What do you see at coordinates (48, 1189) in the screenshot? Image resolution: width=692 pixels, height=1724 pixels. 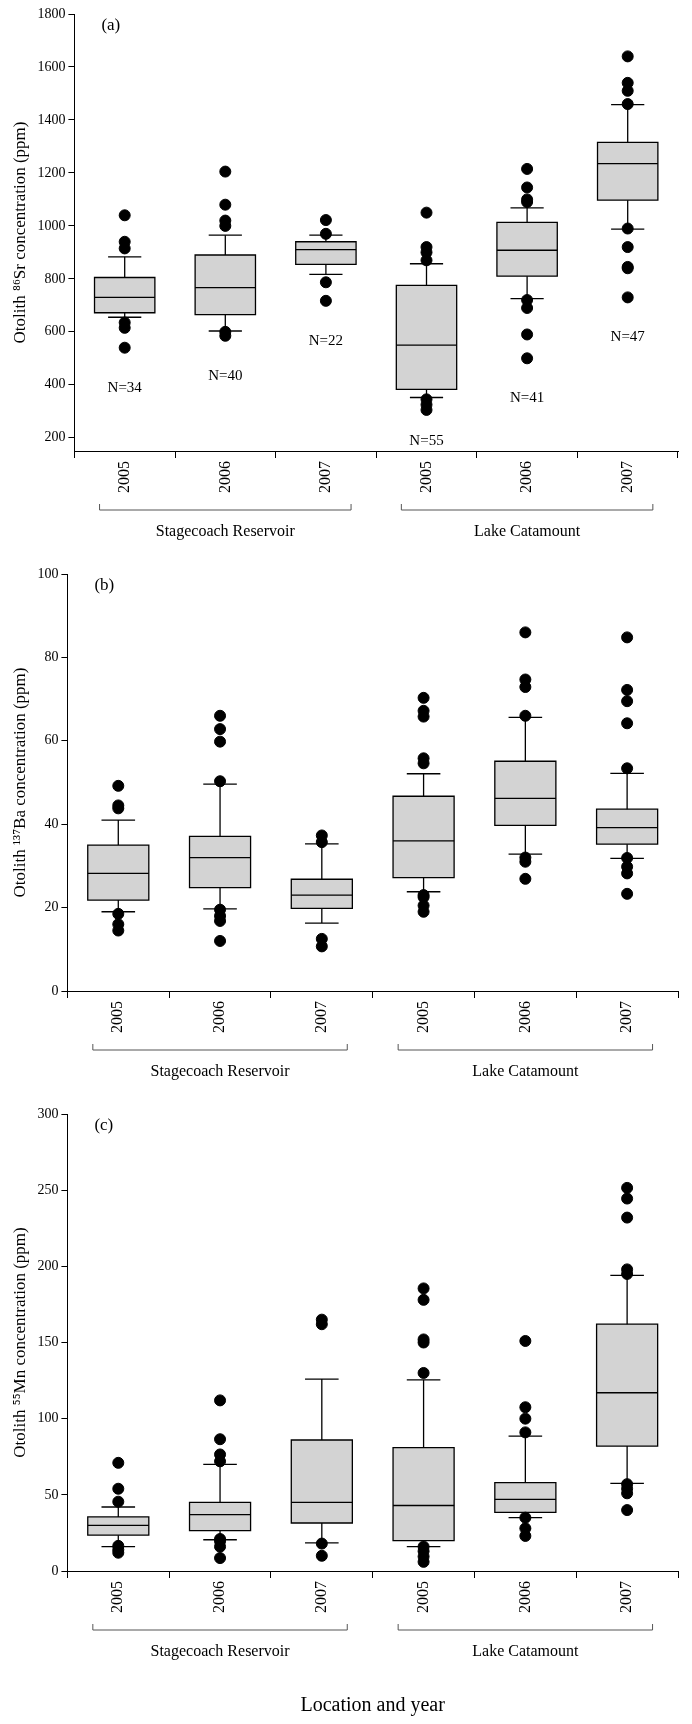 I see `y-tick-label: 250` at bounding box center [48, 1189].